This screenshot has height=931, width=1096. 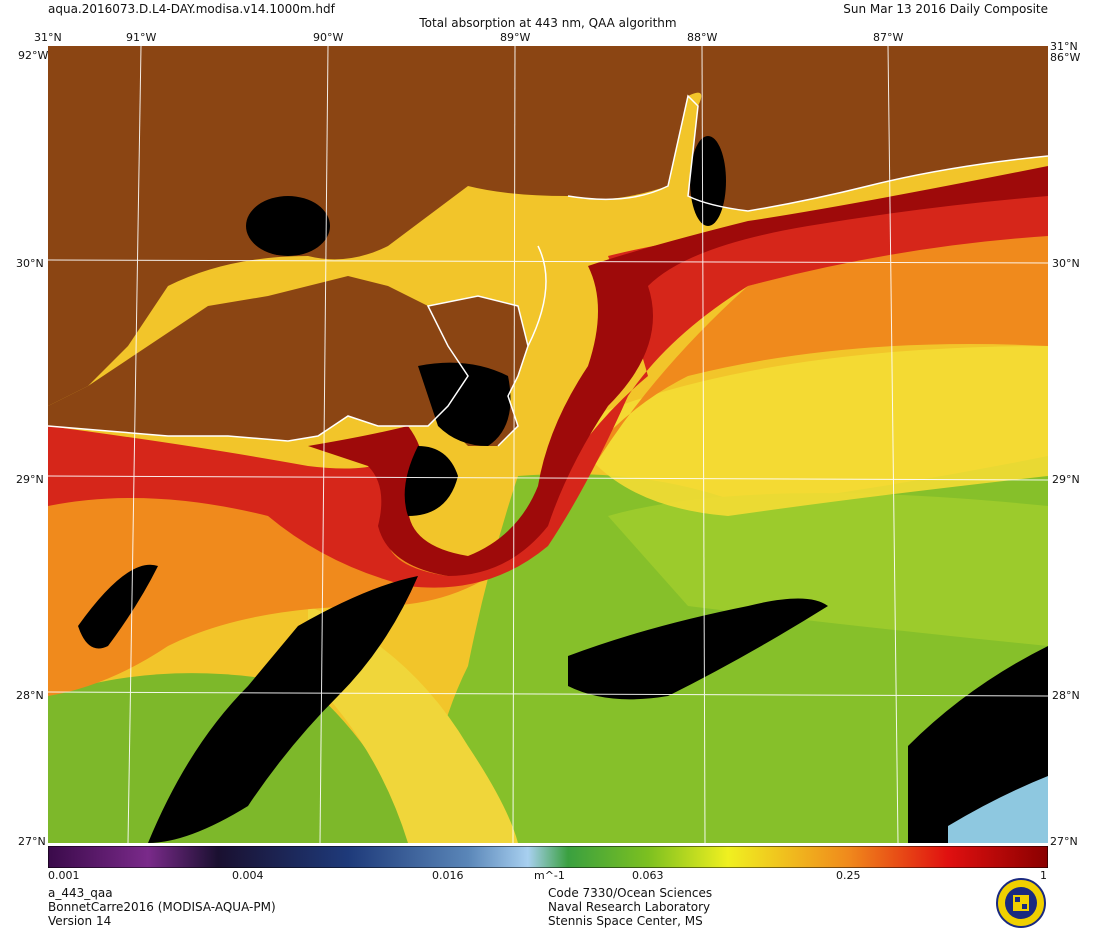 What do you see at coordinates (1043, 875) in the screenshot?
I see `colorbar-tick: 1` at bounding box center [1043, 875].